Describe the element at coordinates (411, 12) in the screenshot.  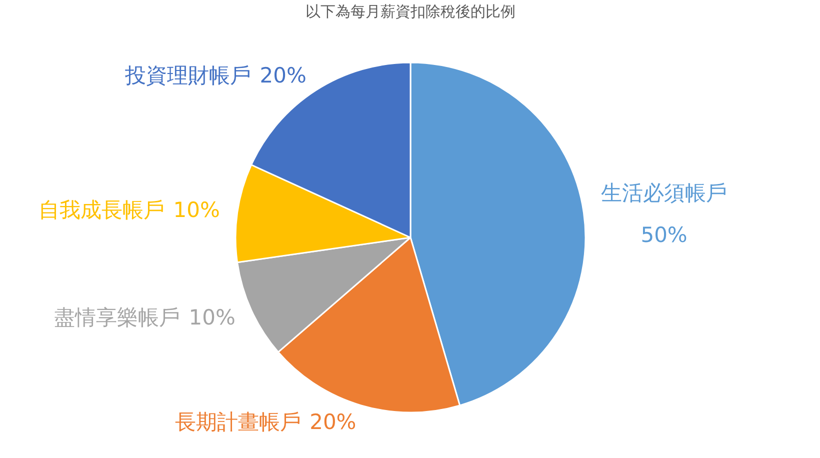
I see `chart-title: 以下為每月薪資扣除稅後的比例` at that location.